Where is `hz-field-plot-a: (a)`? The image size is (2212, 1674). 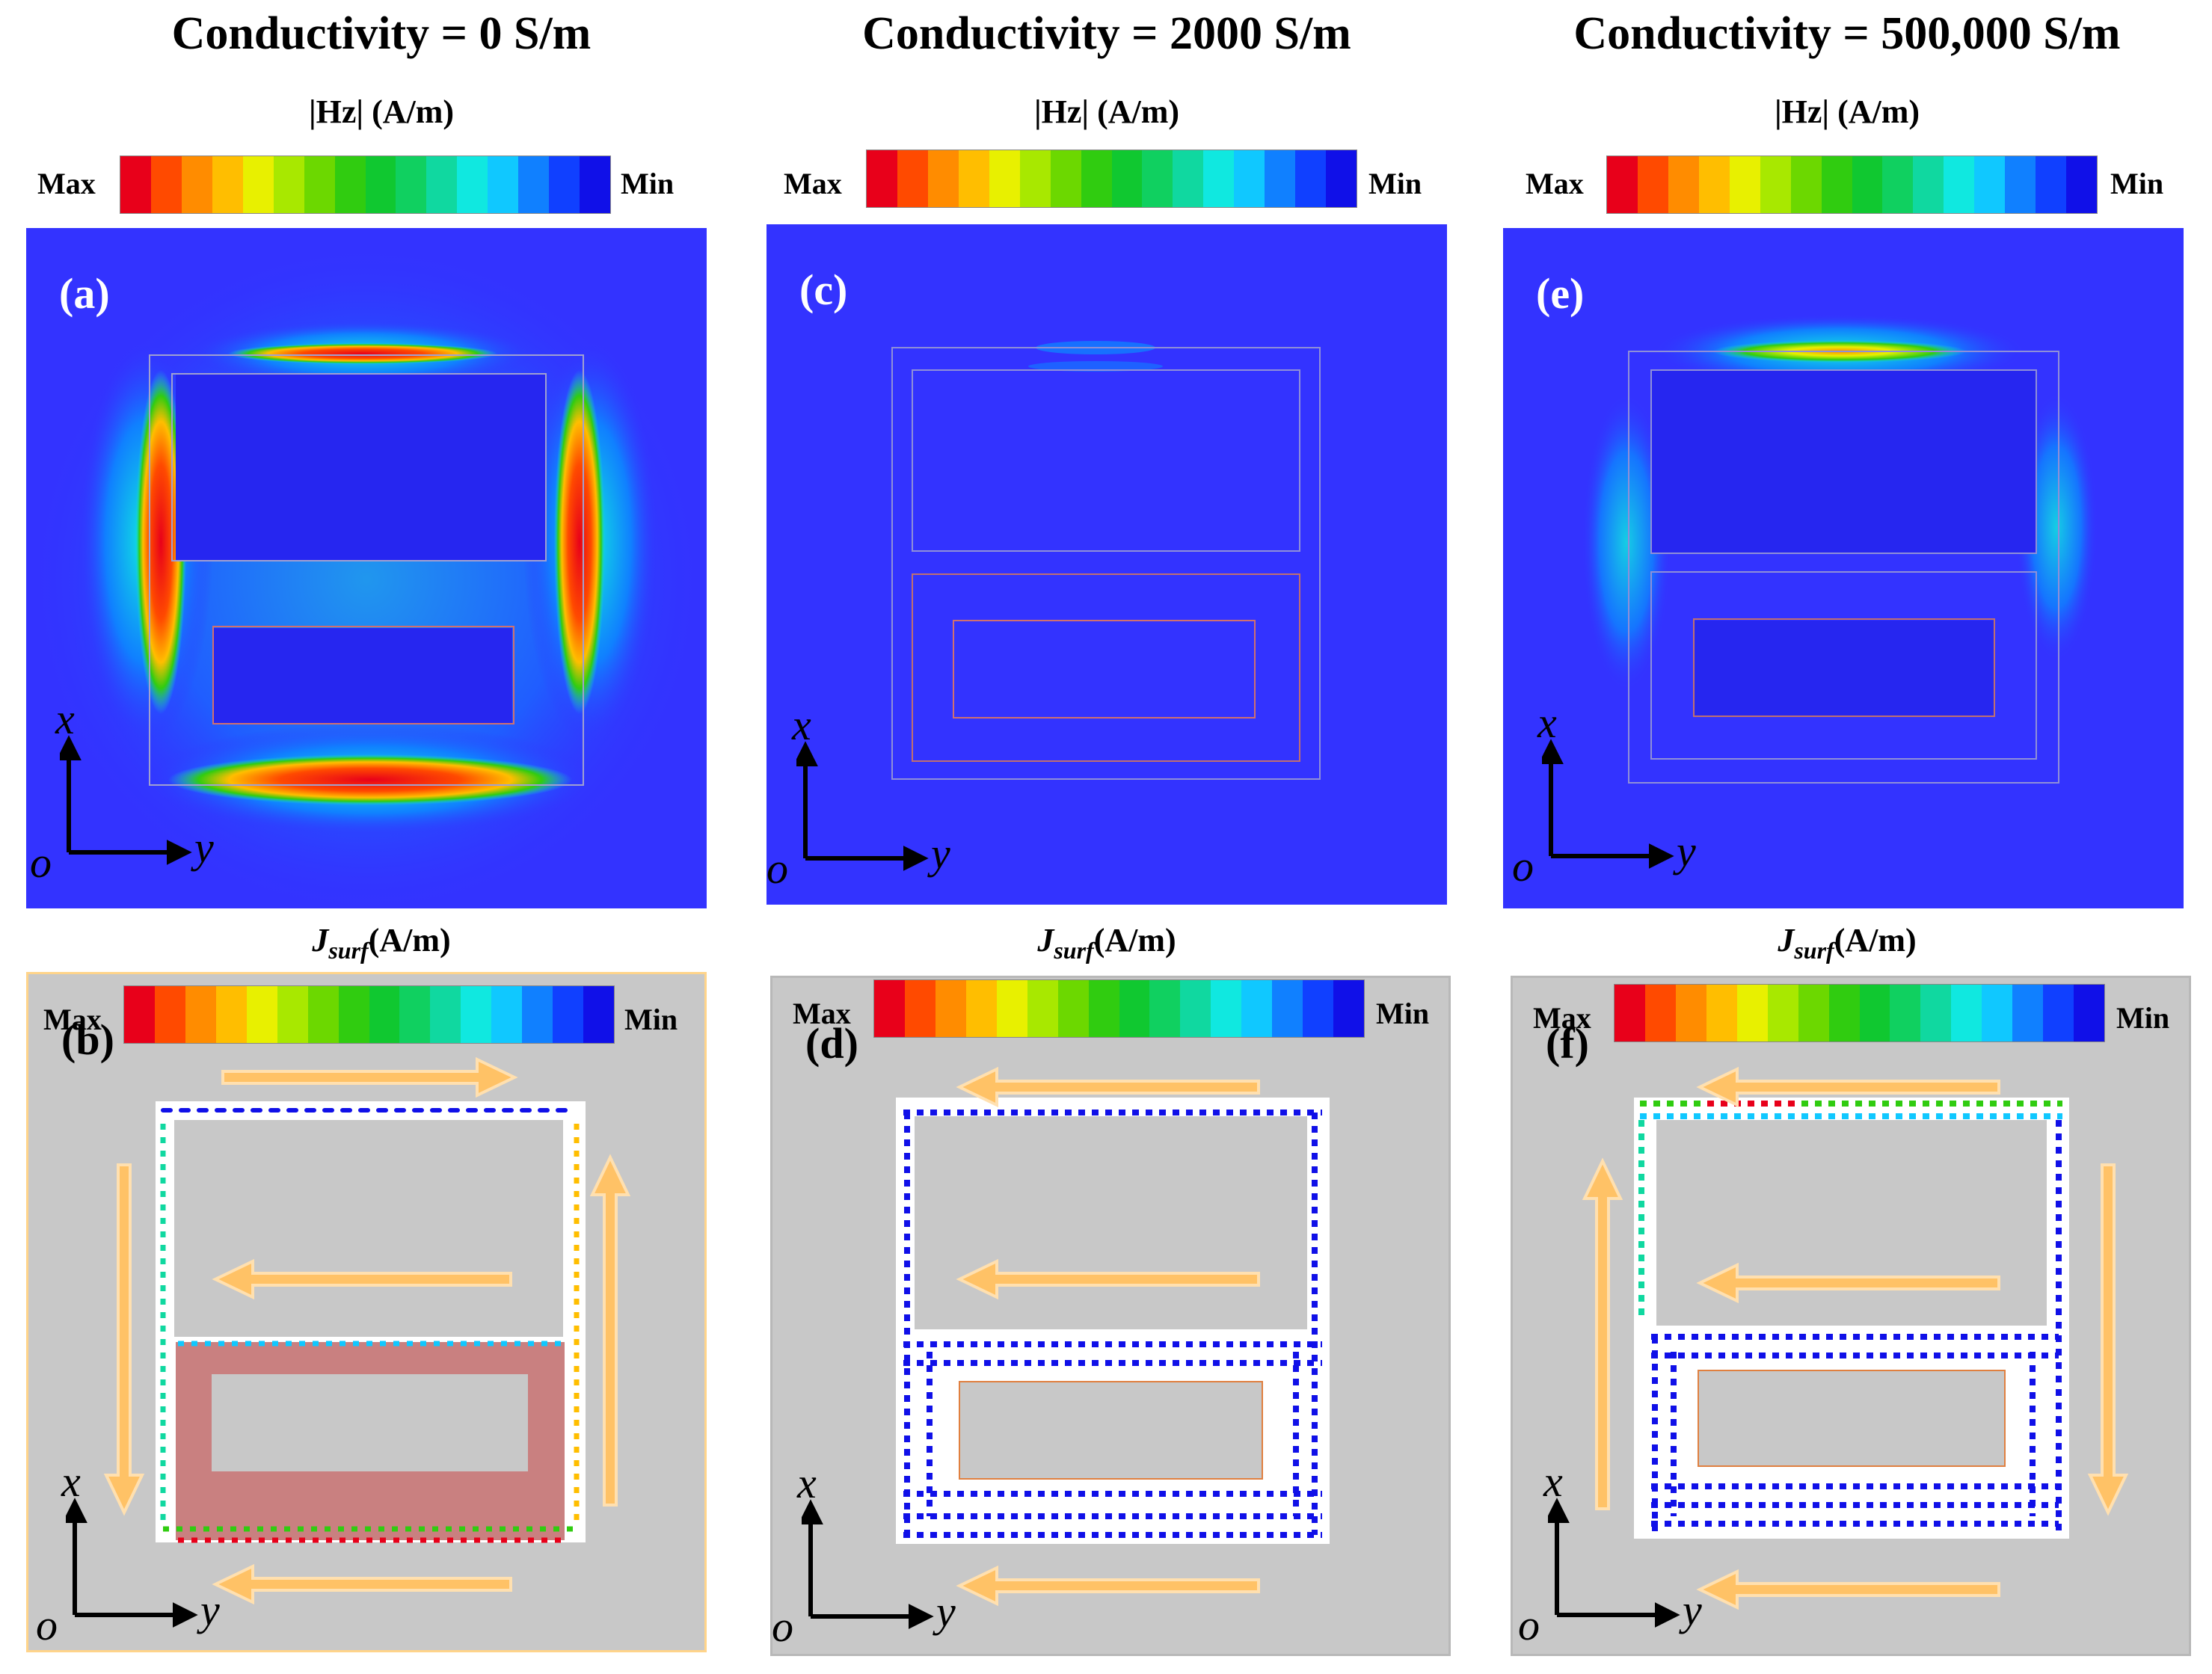 hz-field-plot-a: (a) is located at coordinates (366, 568).